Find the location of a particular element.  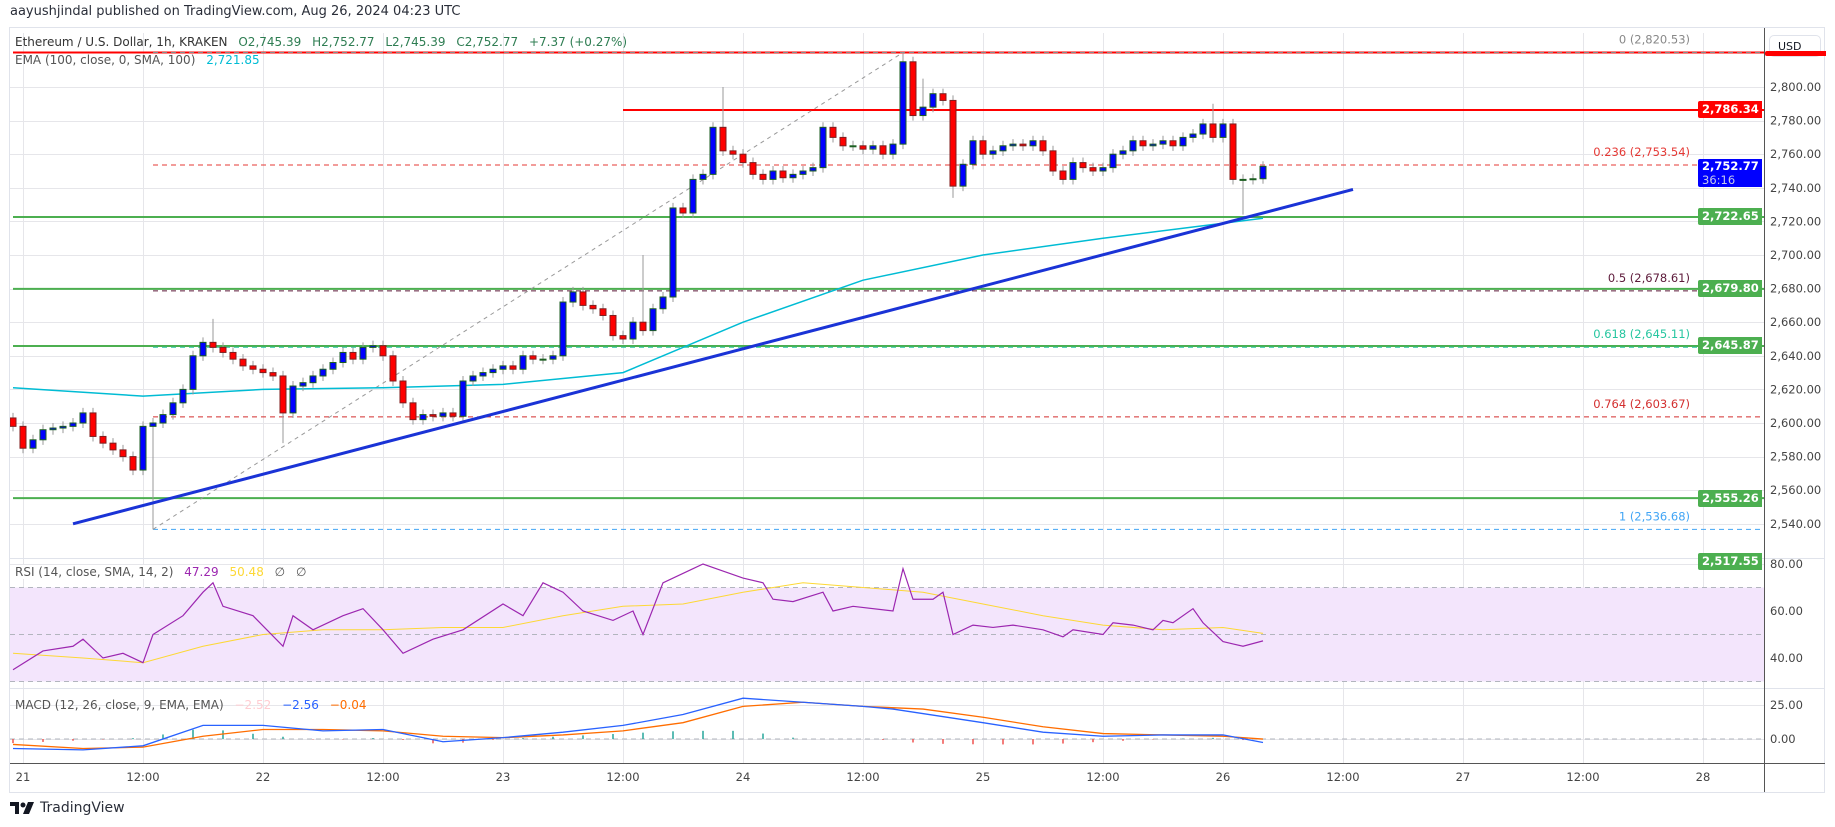

rsi-label: RSI (14, close, SMA, 14, 2) is located at coordinates (94, 572).